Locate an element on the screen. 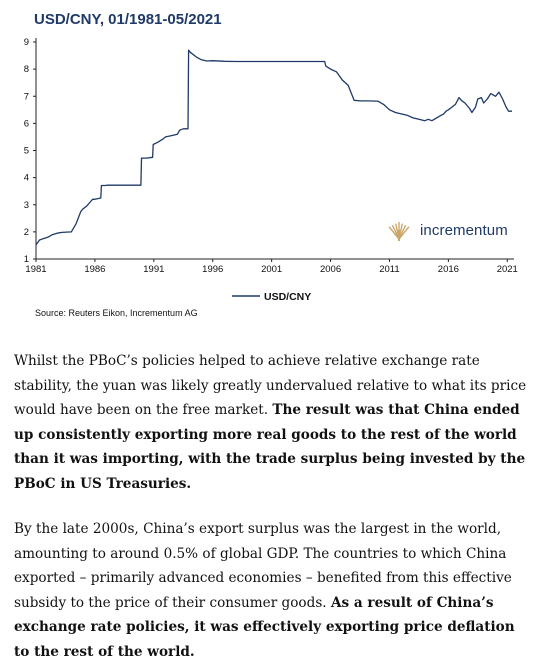 The width and height of the screenshot is (539, 664). x-tick-label: 2016 is located at coordinates (448, 269).